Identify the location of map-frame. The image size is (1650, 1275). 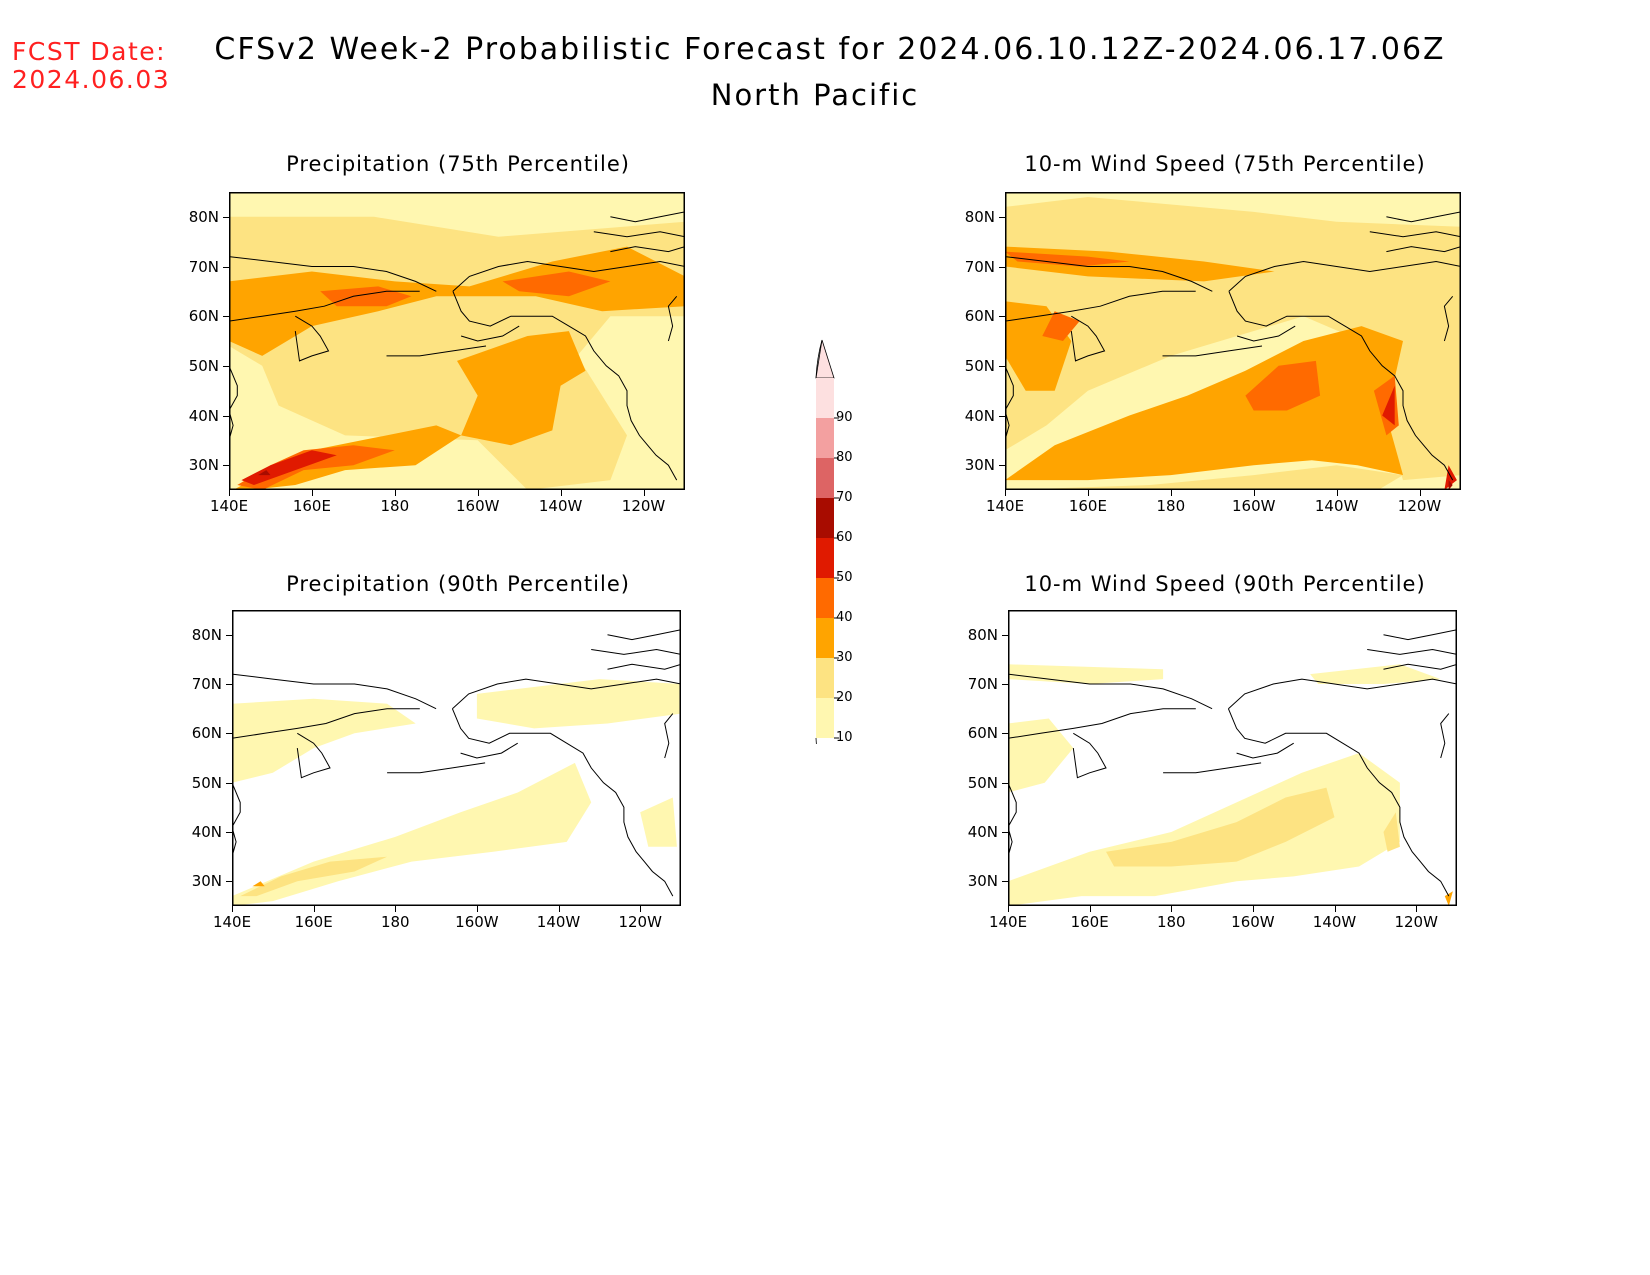
(1232, 758).